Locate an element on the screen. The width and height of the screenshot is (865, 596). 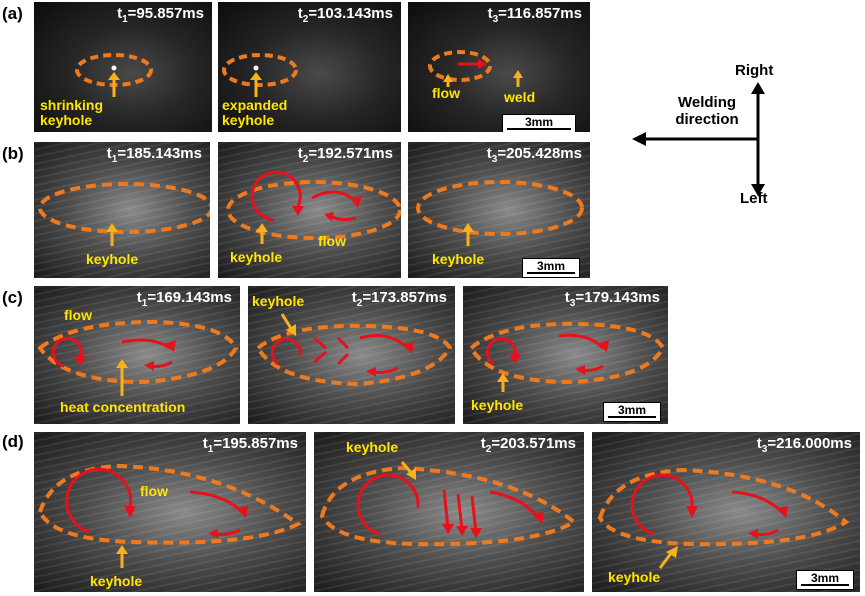
timestamp: t2=173.857ms is located at coordinates (399, 299).